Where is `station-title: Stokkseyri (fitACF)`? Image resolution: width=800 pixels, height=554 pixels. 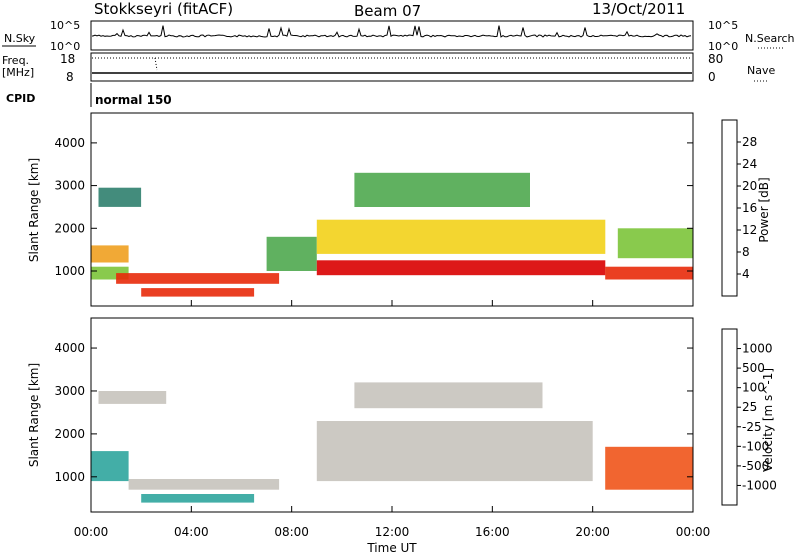
station-title: Stokkseyri (fitACF) is located at coordinates (163, 9).